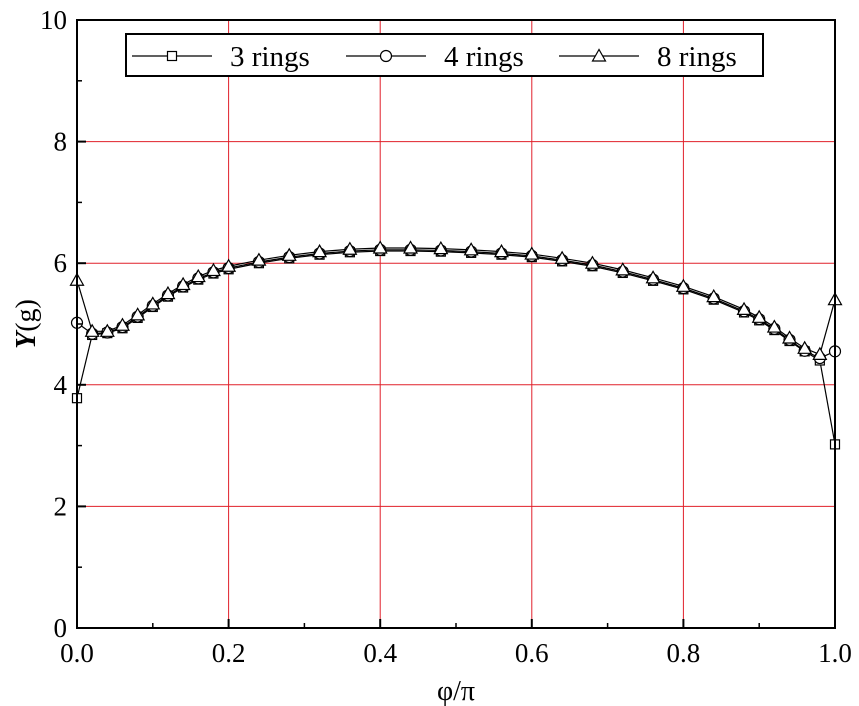 The image size is (859, 706). I want to click on series-line-4-rings, so click(456, 304).